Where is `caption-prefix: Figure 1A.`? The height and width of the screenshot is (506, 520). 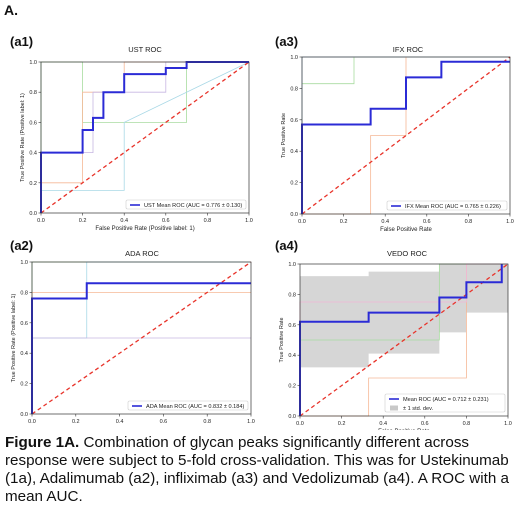
caption-prefix: Figure 1A. is located at coordinates (42, 442).